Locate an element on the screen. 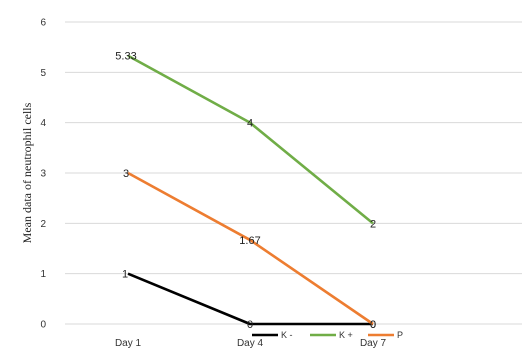 The width and height of the screenshot is (526, 353). x-tick-label: Day 1 is located at coordinates (128, 343).